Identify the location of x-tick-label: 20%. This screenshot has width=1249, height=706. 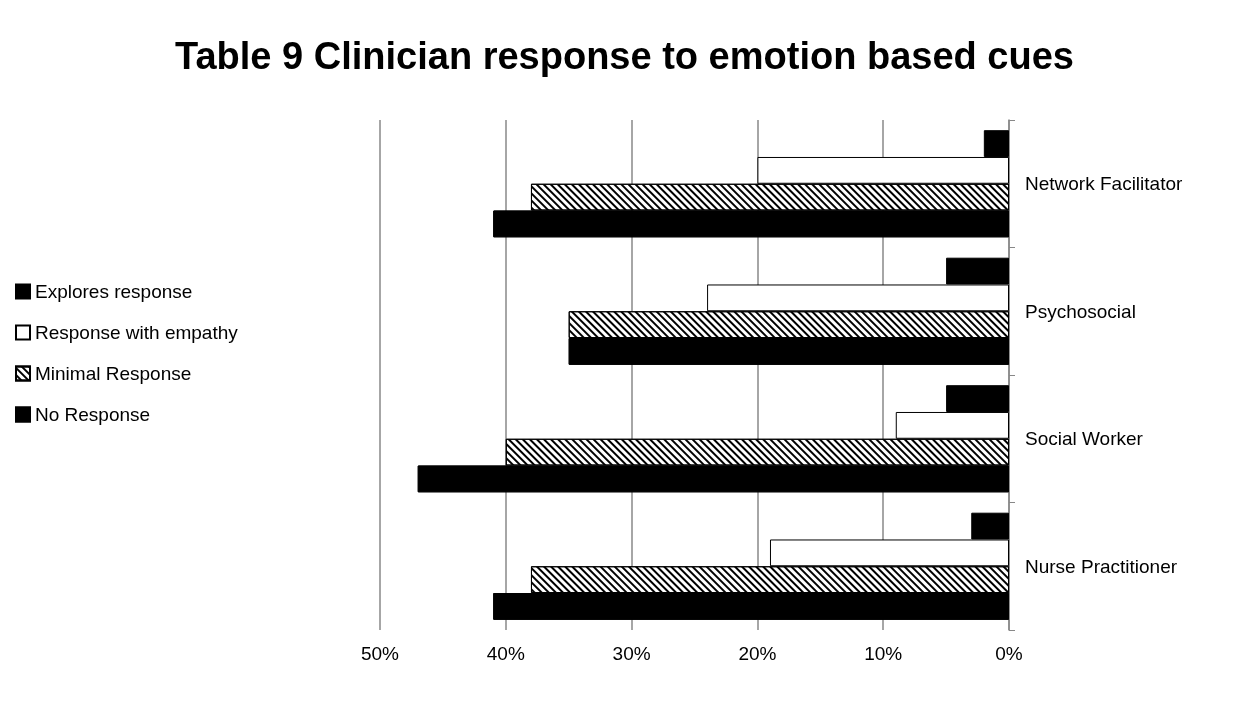
(757, 653).